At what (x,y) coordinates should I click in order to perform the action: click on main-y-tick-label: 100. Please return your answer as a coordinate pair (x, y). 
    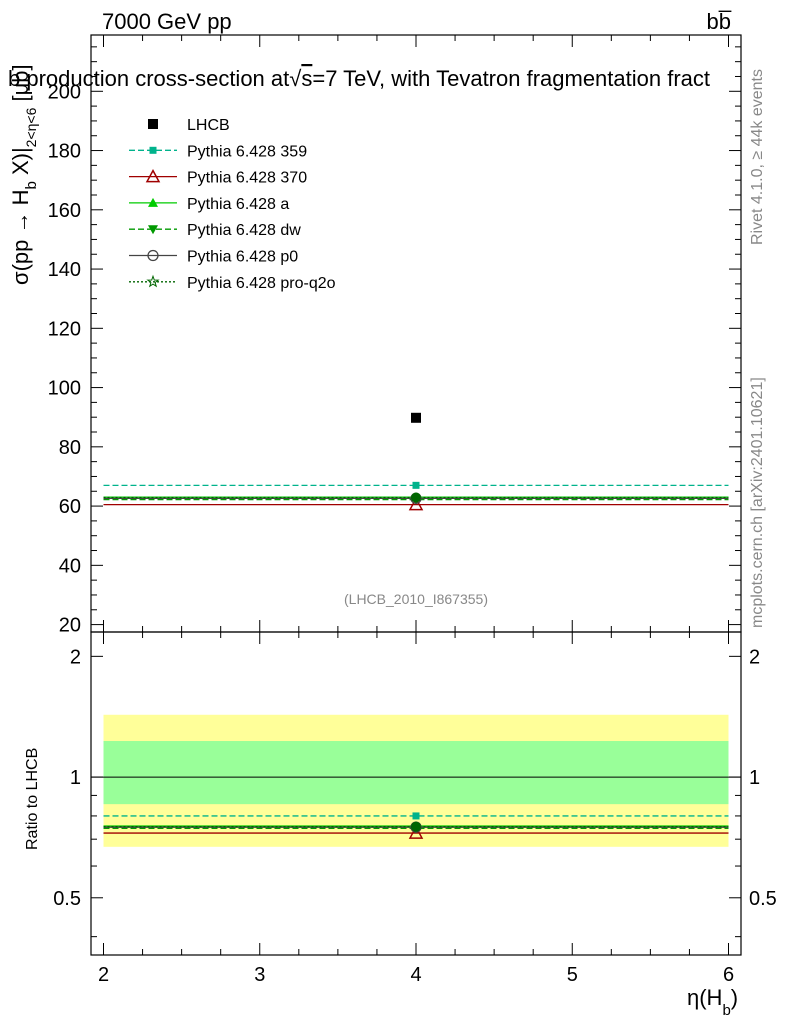
    Looking at the image, I should click on (64, 389).